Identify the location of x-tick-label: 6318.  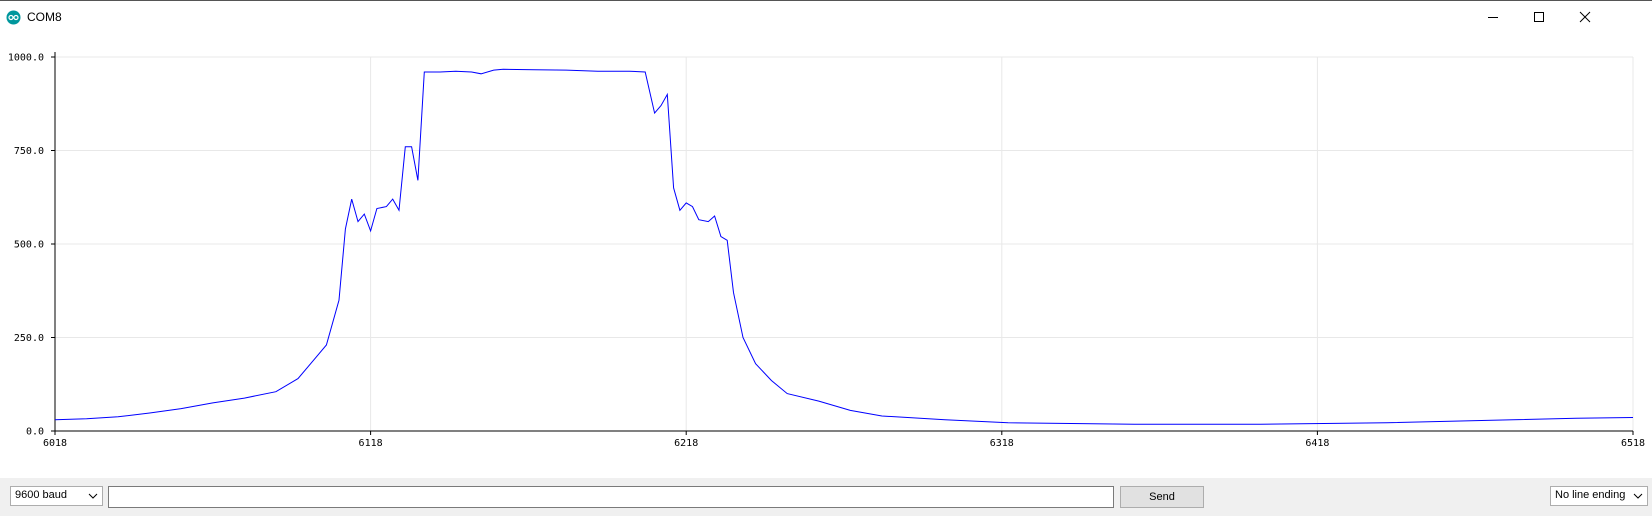
(1002, 443).